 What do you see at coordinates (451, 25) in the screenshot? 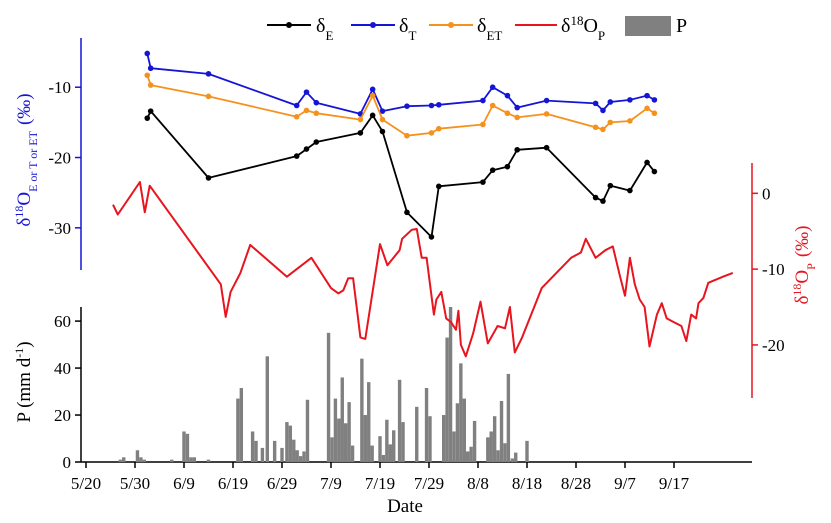
I see `legend-marker-dET` at bounding box center [451, 25].